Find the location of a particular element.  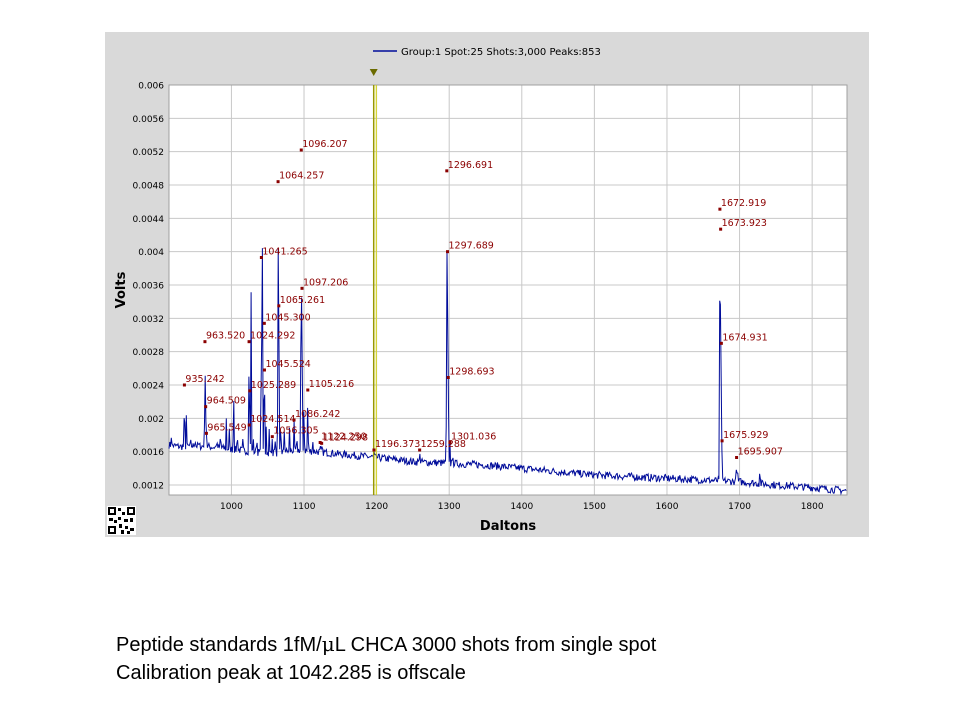

y-axis-label: Volts is located at coordinates (121, 289).